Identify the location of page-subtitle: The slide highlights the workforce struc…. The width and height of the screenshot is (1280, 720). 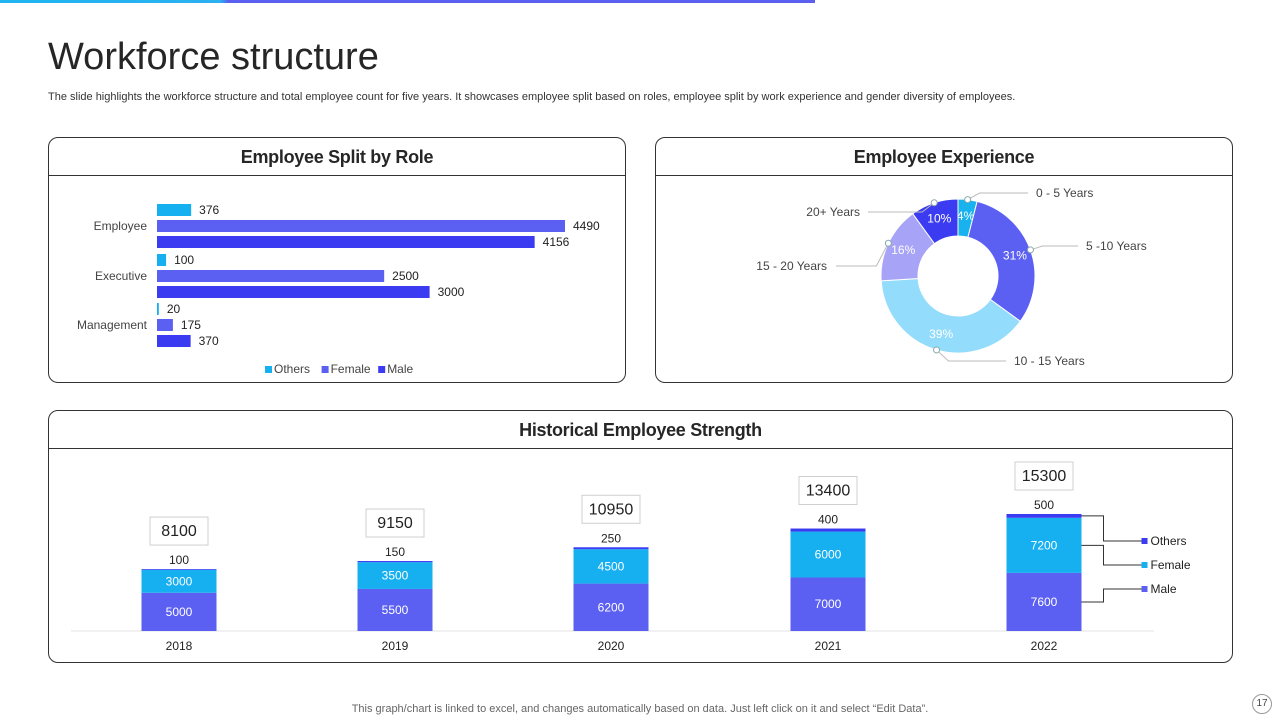
(532, 97).